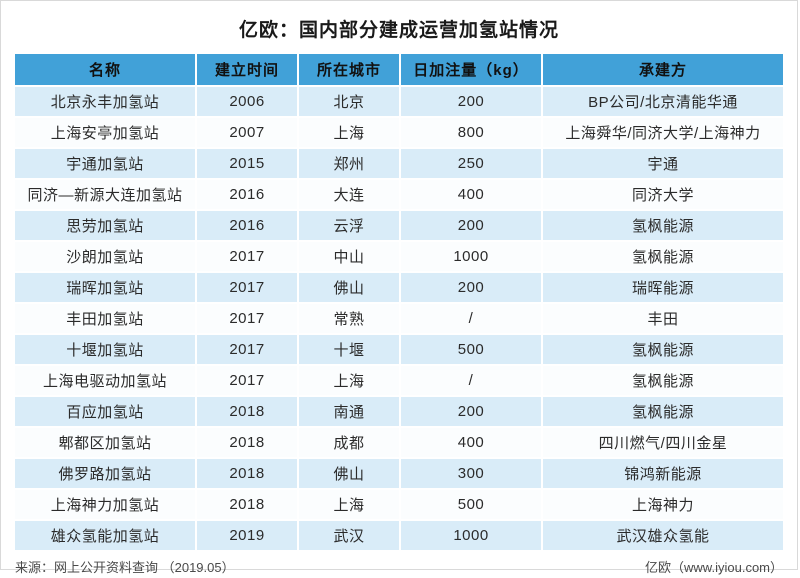  I want to click on table-cell: 沙朗加氢站, so click(105, 256).